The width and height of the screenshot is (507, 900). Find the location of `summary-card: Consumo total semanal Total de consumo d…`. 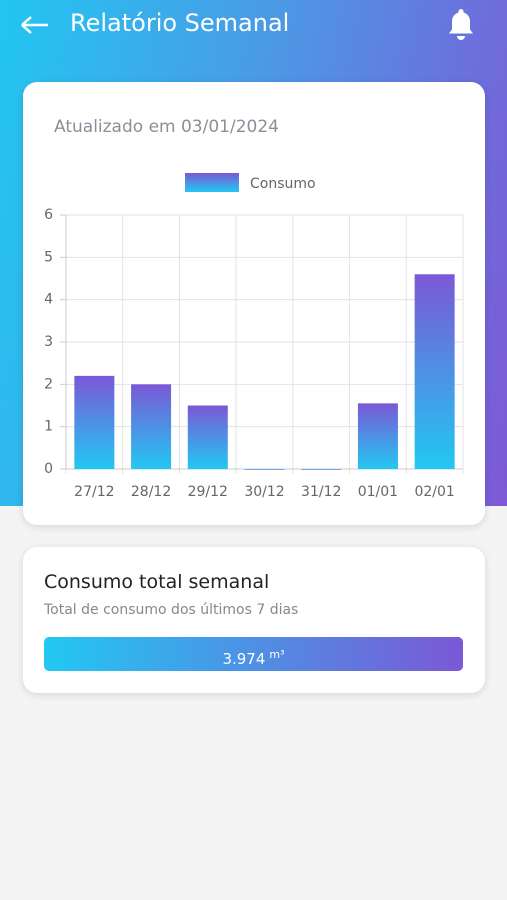

summary-card: Consumo total semanal Total de consumo d… is located at coordinates (254, 620).